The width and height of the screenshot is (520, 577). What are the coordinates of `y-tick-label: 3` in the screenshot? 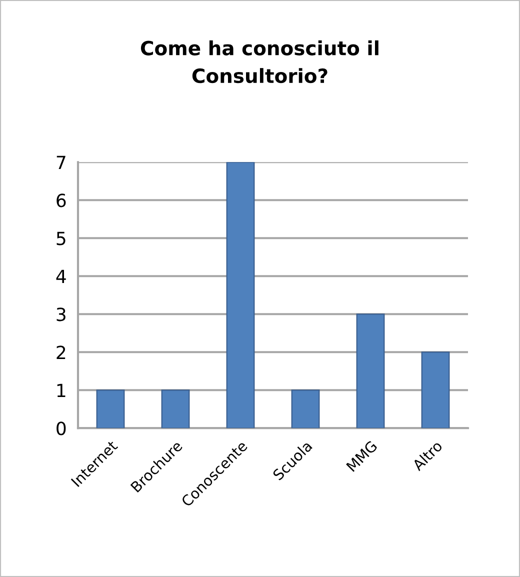 It's located at (61, 315).